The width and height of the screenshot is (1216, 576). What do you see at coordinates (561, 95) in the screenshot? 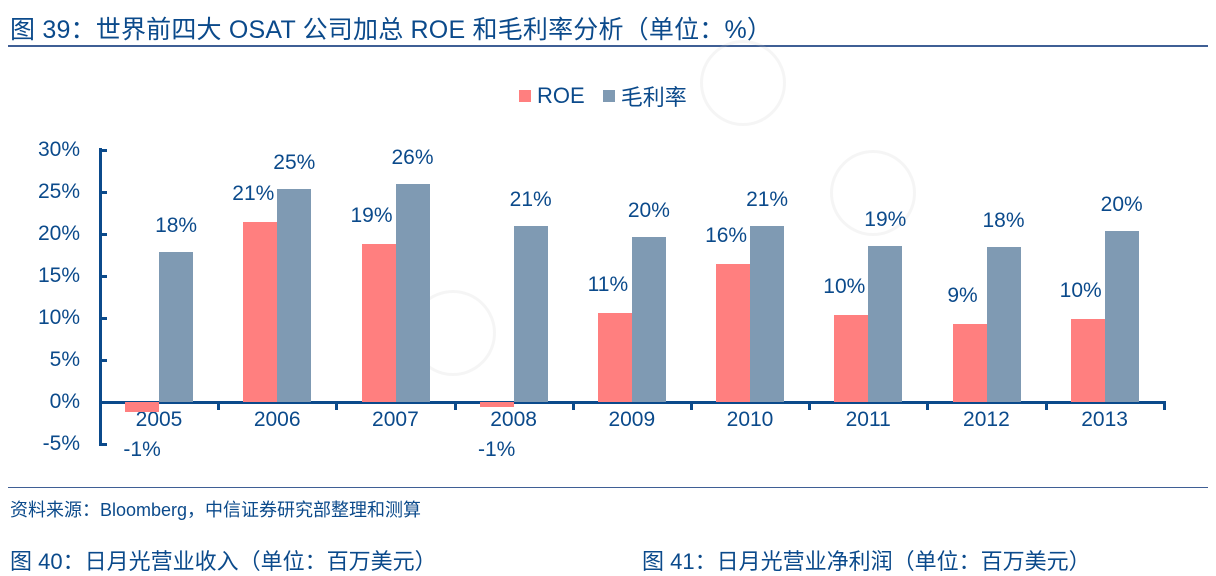
I see `legend-label: ROE` at bounding box center [561, 95].